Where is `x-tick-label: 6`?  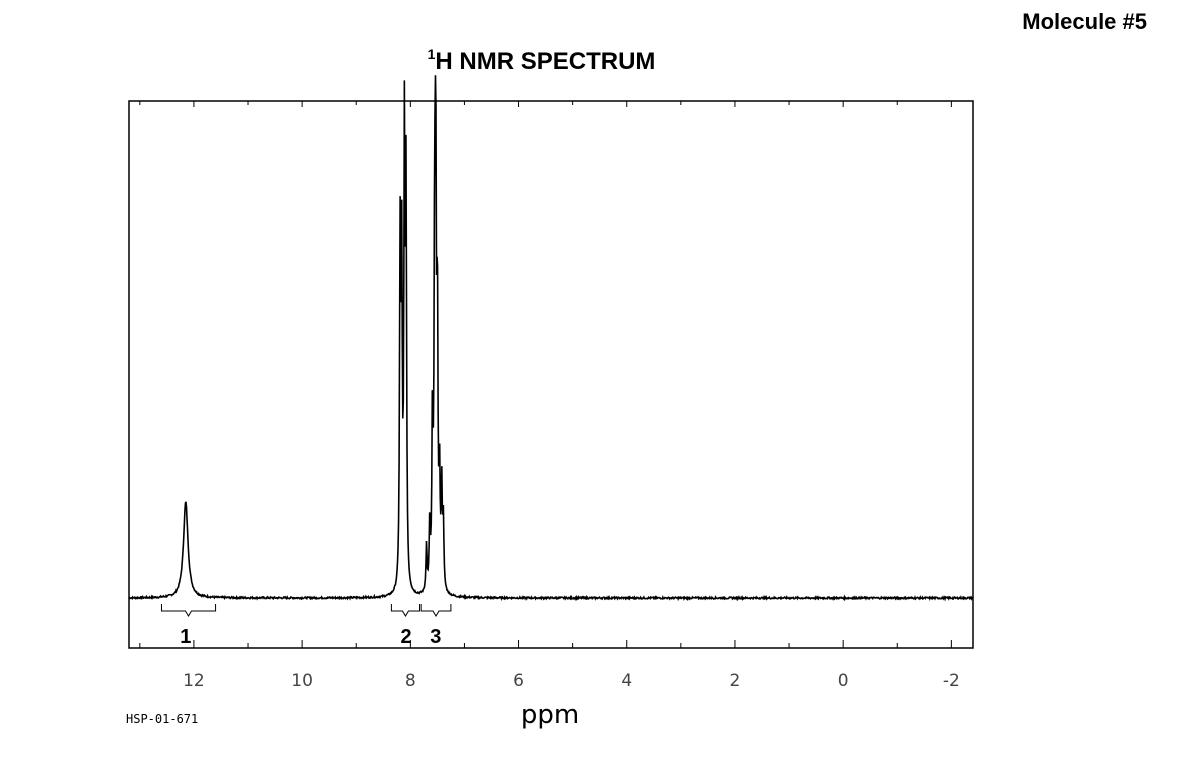
x-tick-label: 6 is located at coordinates (518, 681).